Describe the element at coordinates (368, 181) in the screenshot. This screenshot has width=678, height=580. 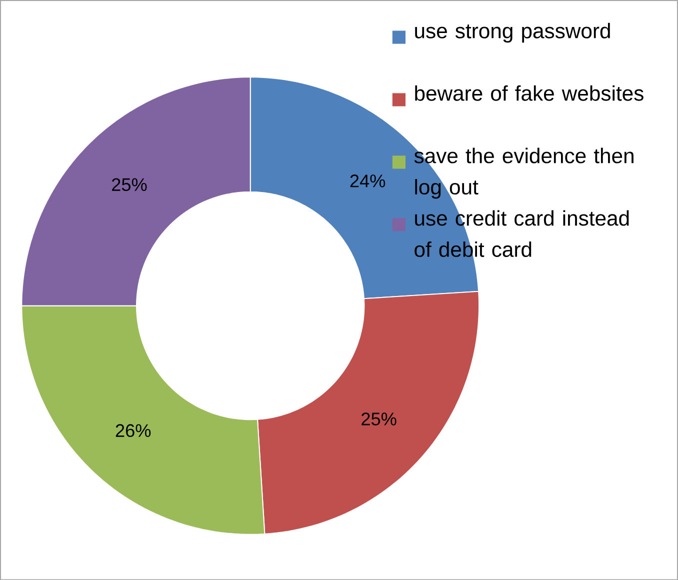
I see `data-label: 24%` at that location.